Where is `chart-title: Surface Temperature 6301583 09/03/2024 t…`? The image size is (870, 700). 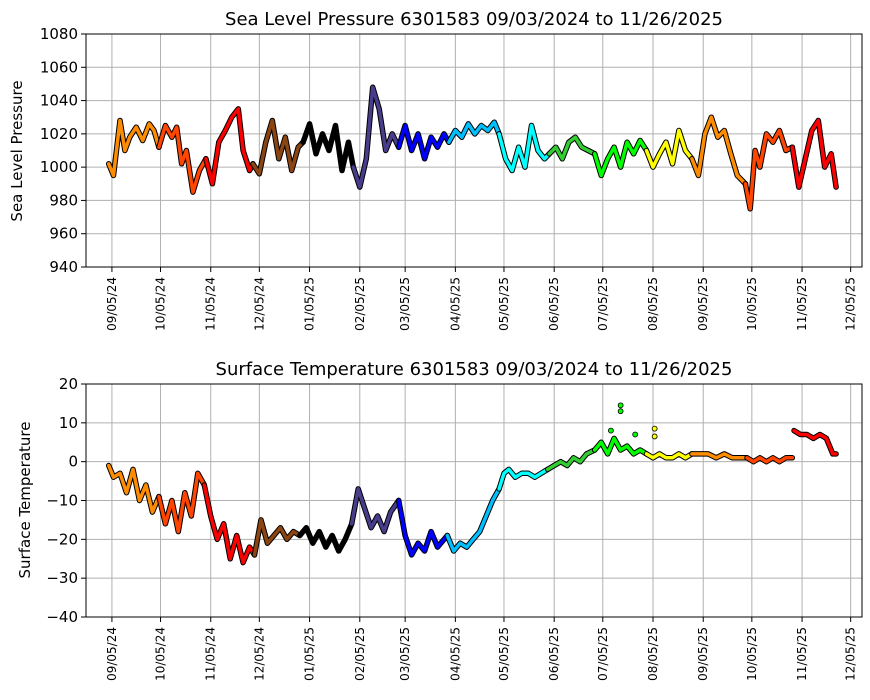 chart-title: Surface Temperature 6301583 09/03/2024 t… is located at coordinates (474, 369).